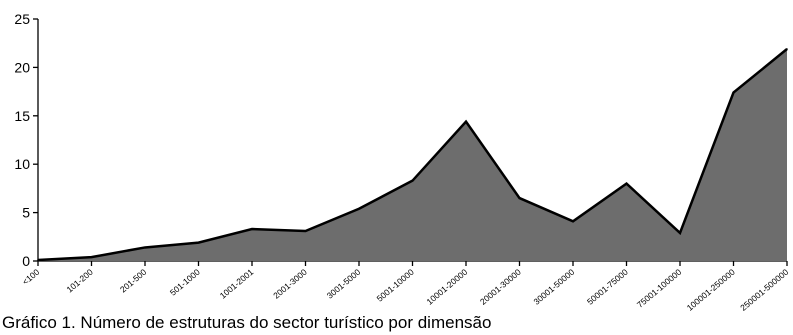 This screenshot has height=335, width=793. Describe the element at coordinates (395, 285) in the screenshot. I see `x-tick-label: 5001-10000` at that location.